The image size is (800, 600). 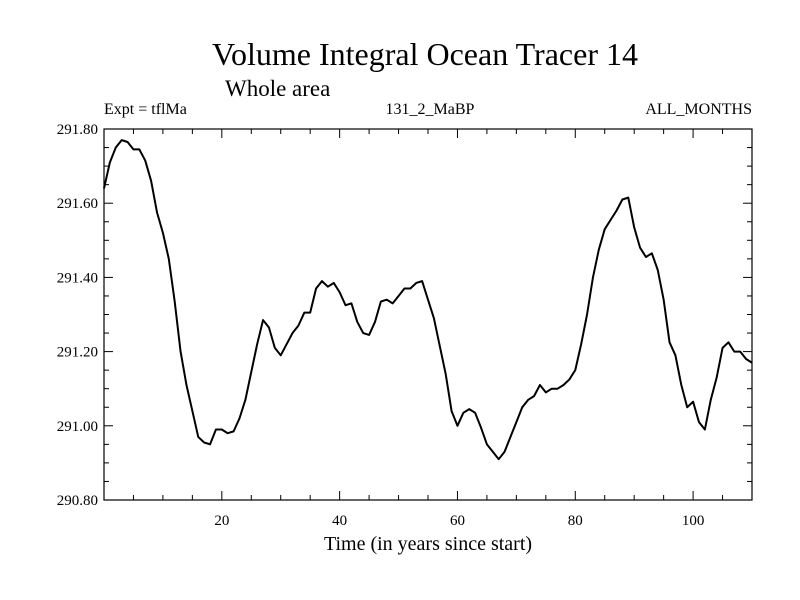 What do you see at coordinates (278, 88) in the screenshot?
I see `chart-subtitle: Whole area` at bounding box center [278, 88].